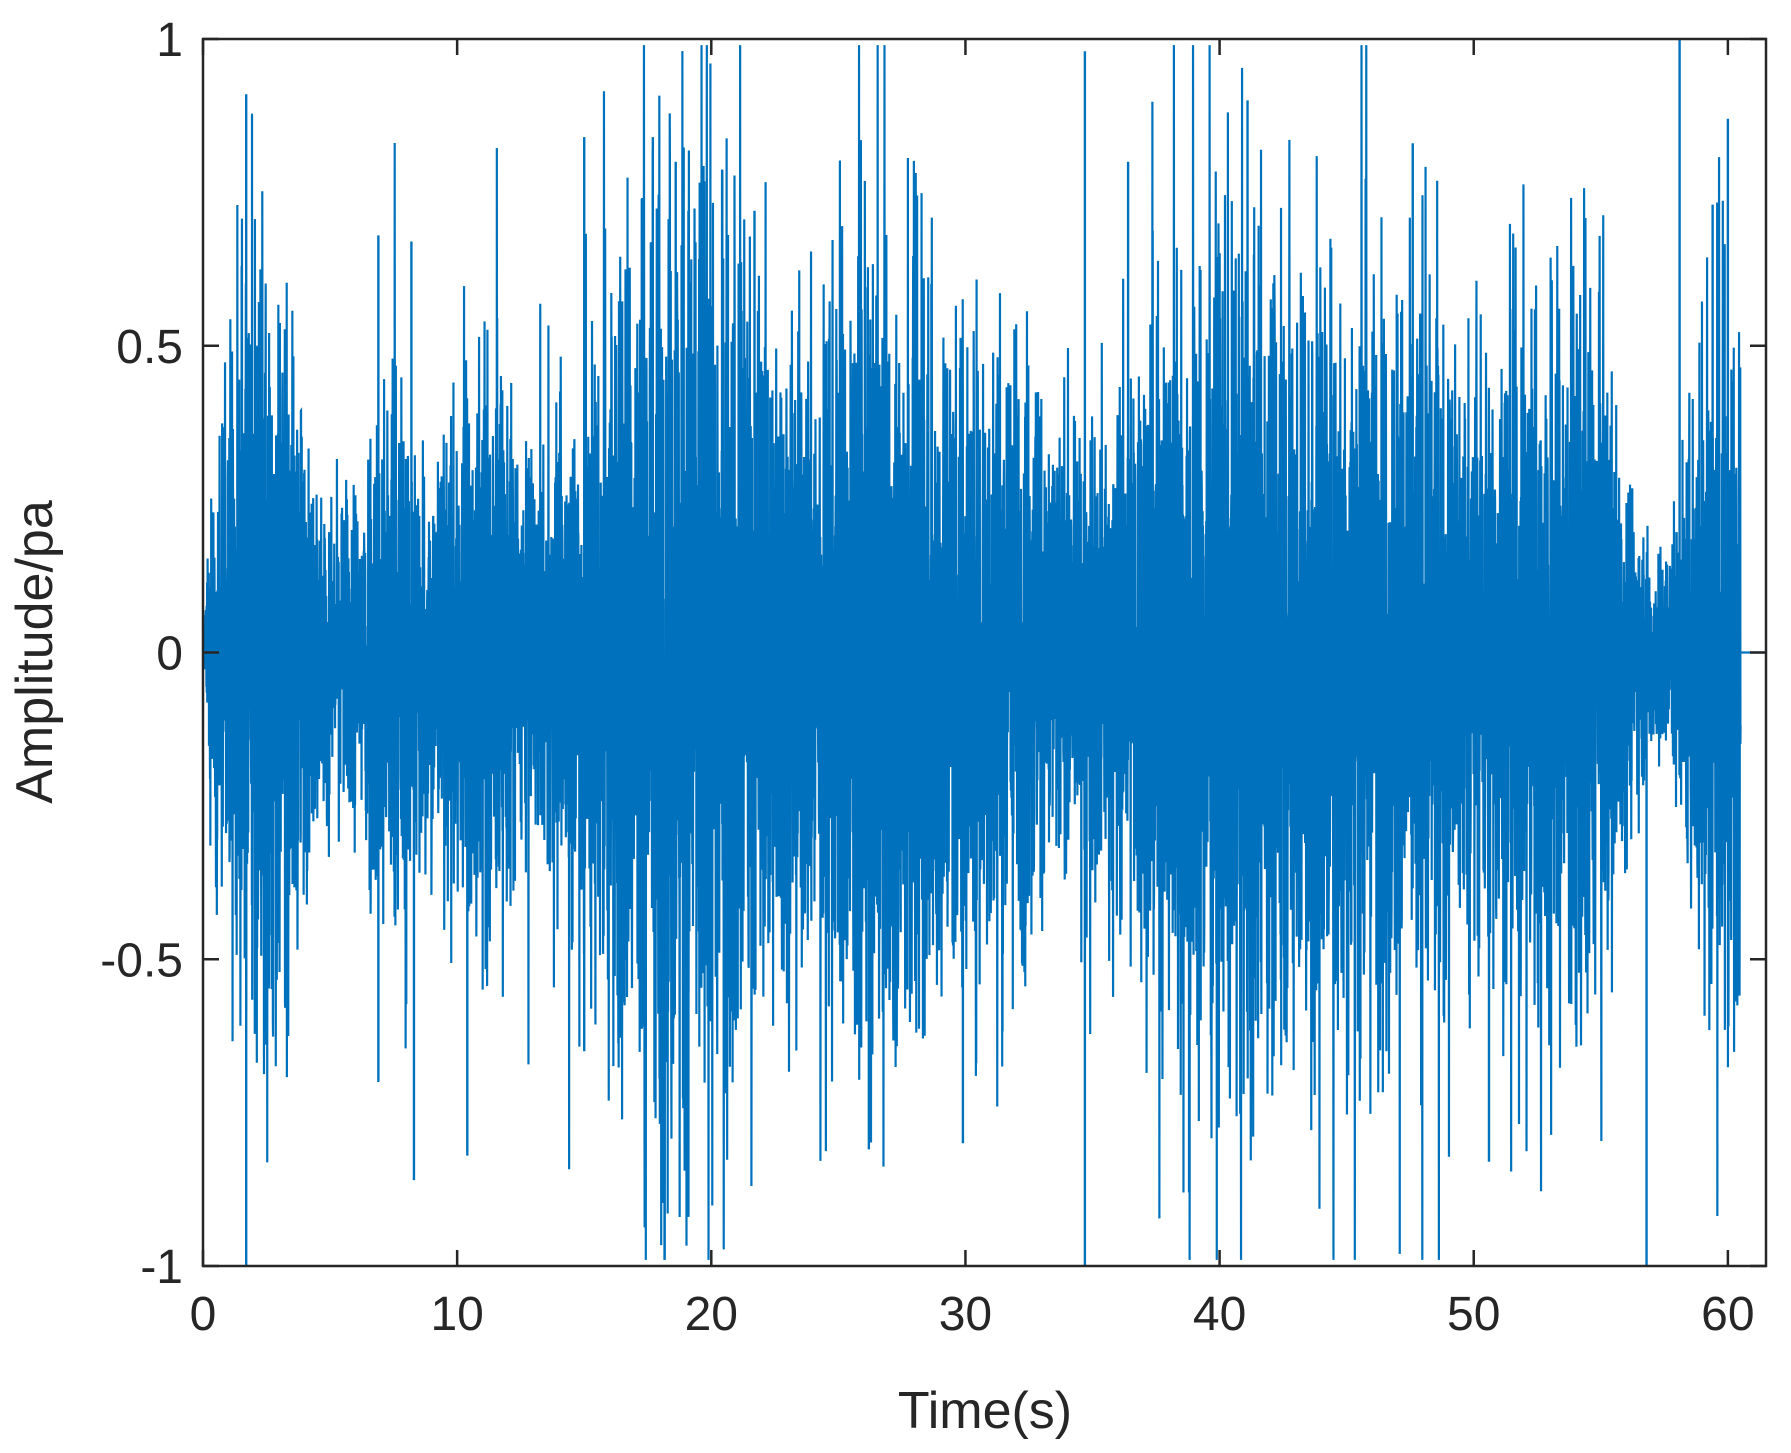 This screenshot has height=1453, width=1791. Describe the element at coordinates (985, 1411) in the screenshot. I see `x-axis-label: Time(s)` at that location.